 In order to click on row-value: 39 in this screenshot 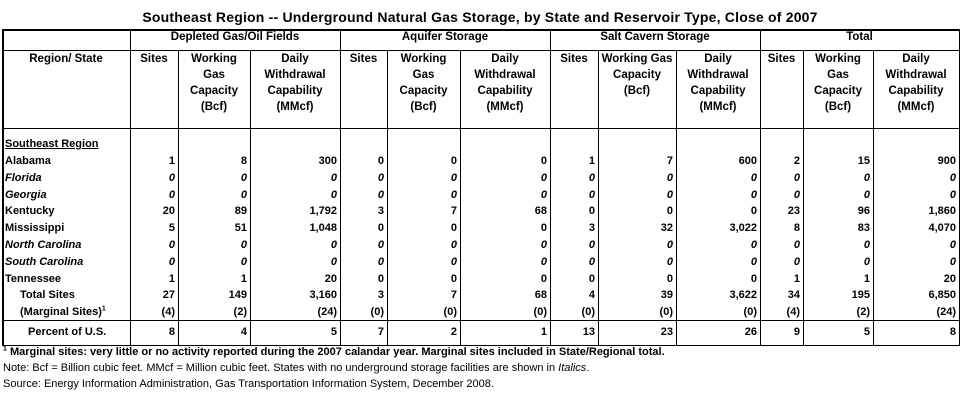, I will do `click(666, 295)`.